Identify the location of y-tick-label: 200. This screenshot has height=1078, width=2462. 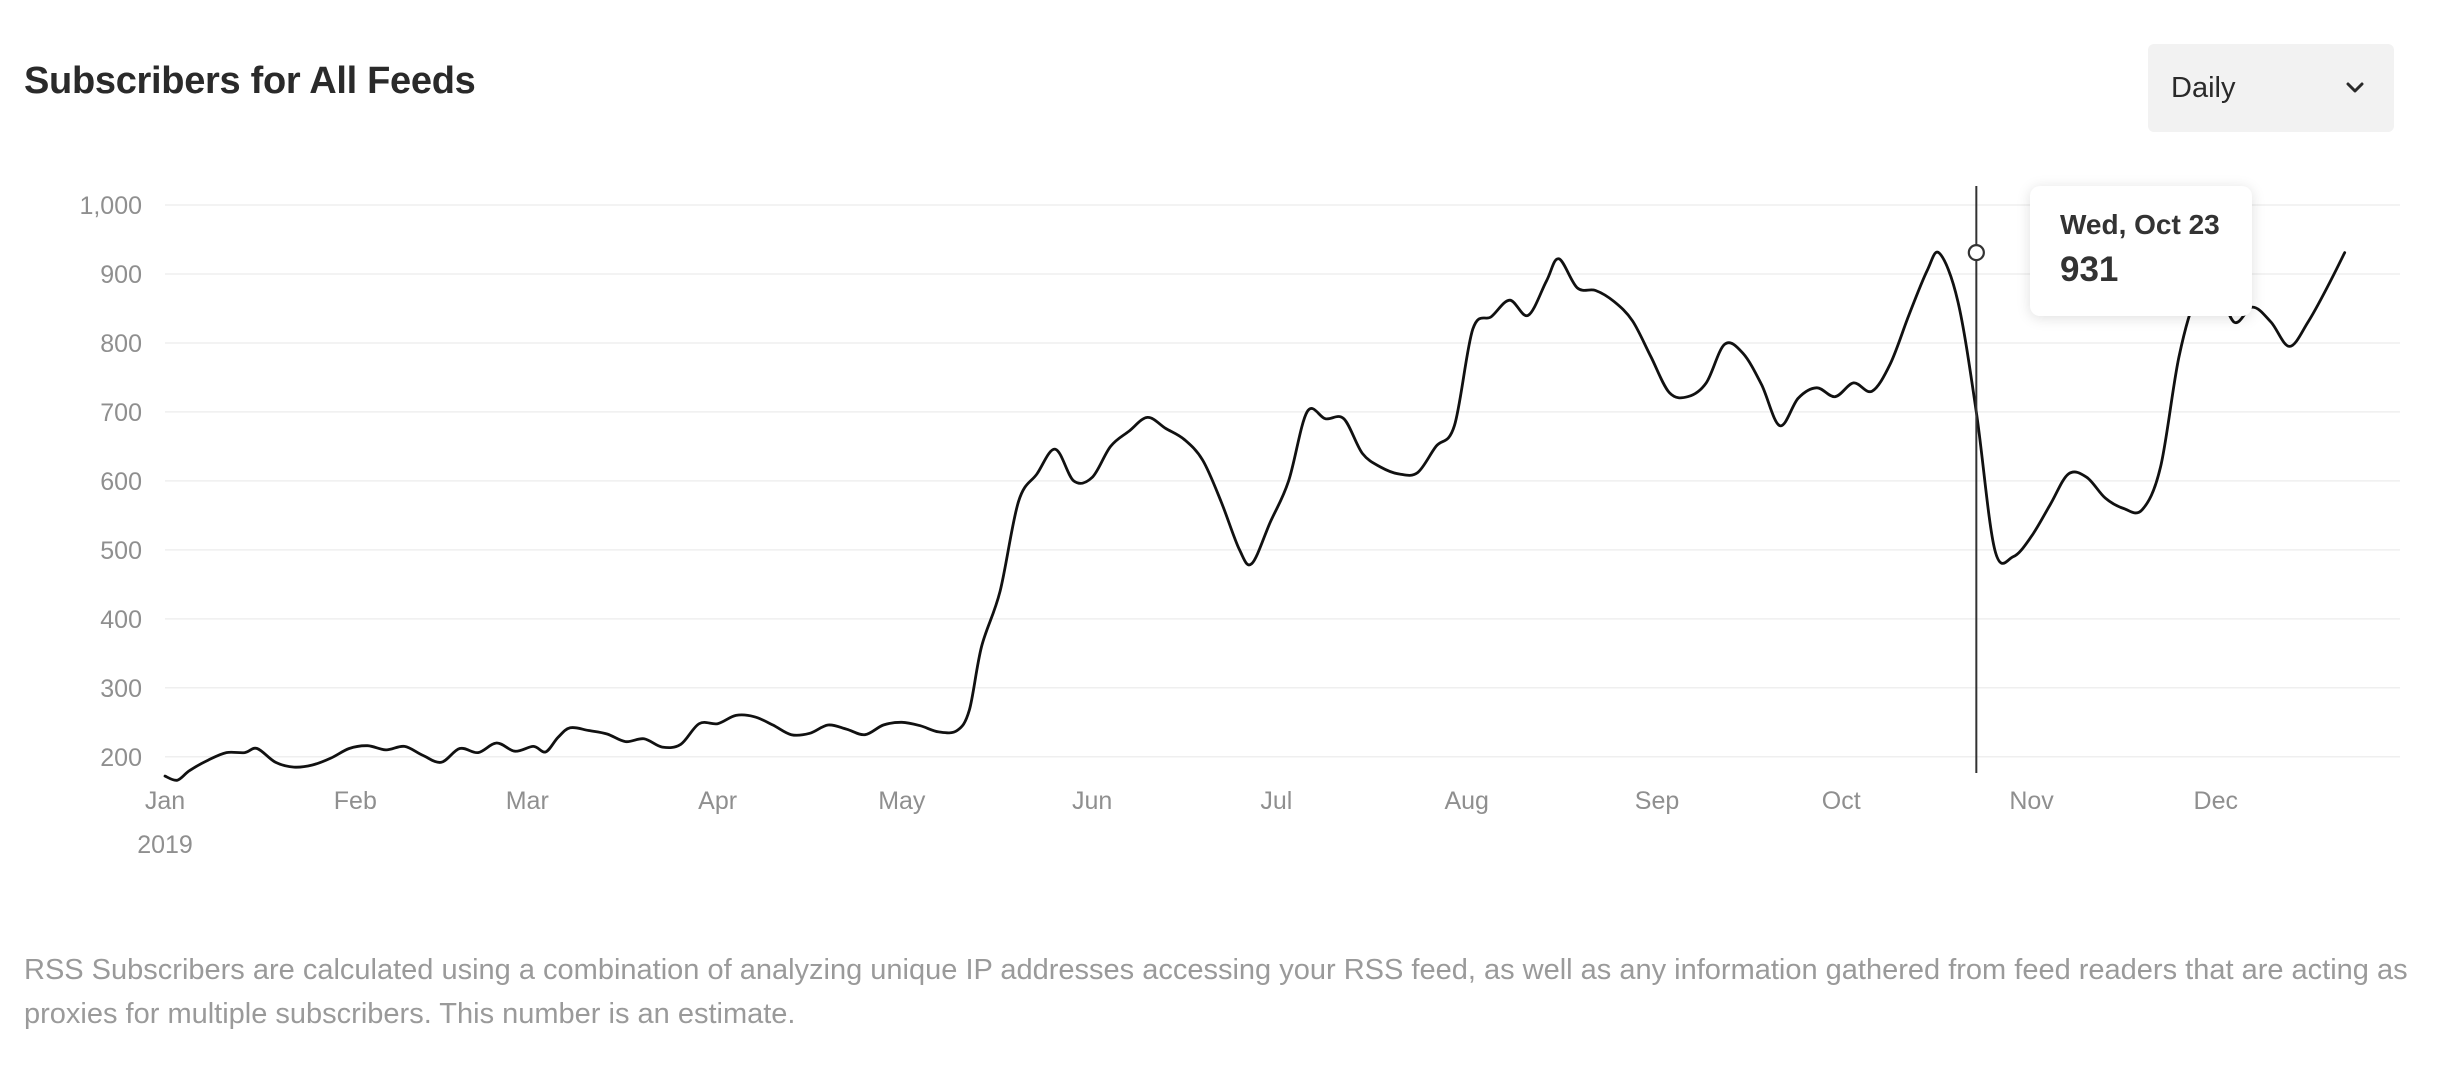
(121, 758).